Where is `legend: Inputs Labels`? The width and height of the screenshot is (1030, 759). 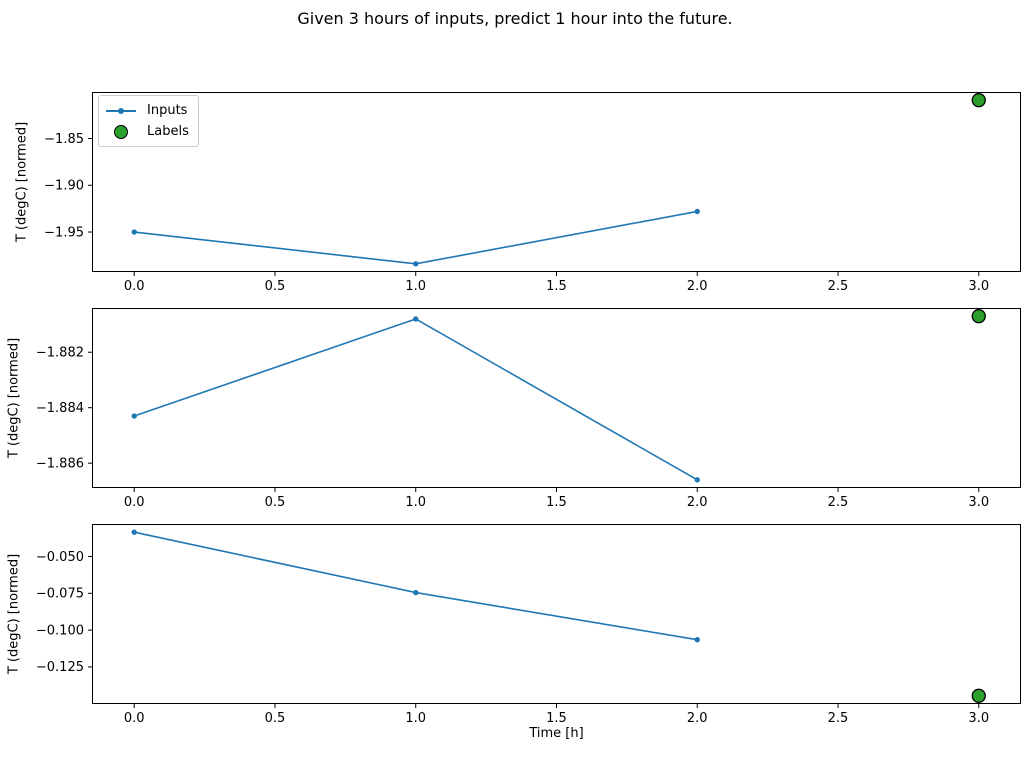 legend: Inputs Labels is located at coordinates (148, 121).